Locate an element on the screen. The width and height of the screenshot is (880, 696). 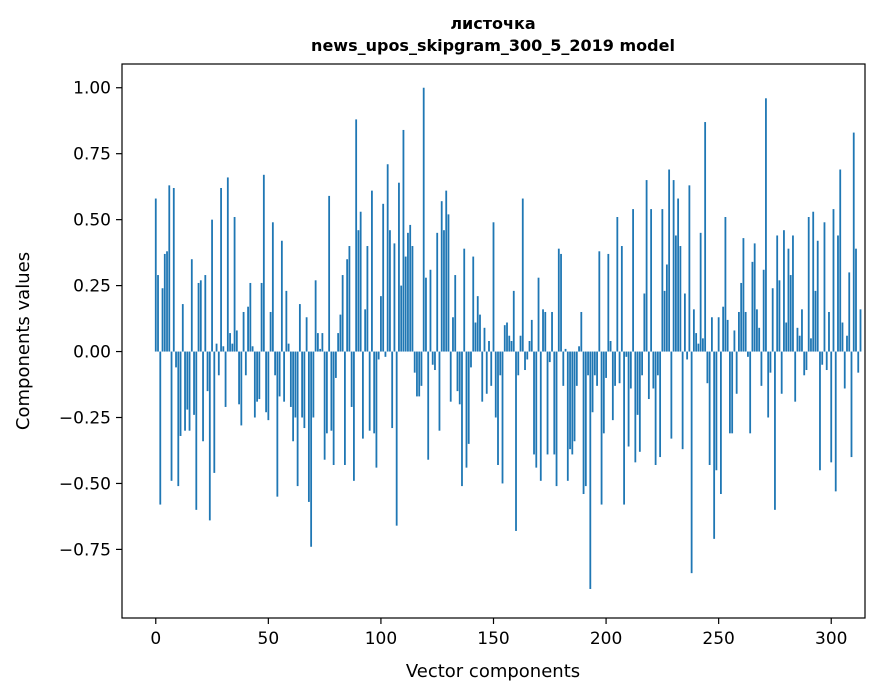
y-tick-label: 1.00 is located at coordinates (92, 89).